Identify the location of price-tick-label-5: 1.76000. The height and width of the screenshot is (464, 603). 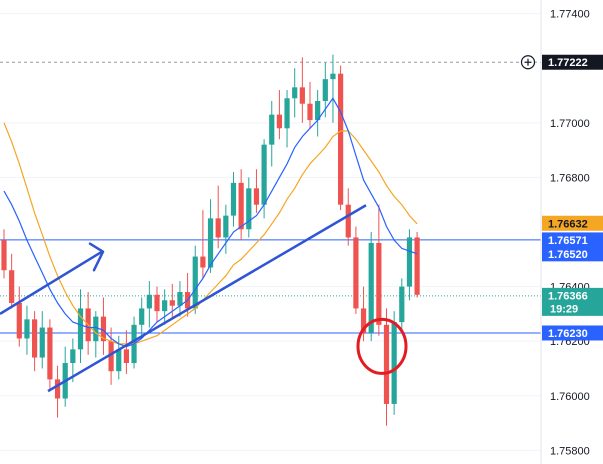
(570, 397).